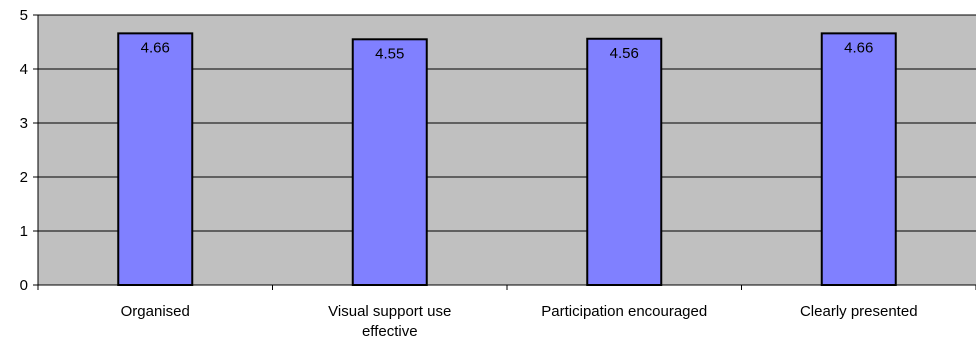 This screenshot has height=345, width=976. I want to click on y-tick-label: 3, so click(24, 123).